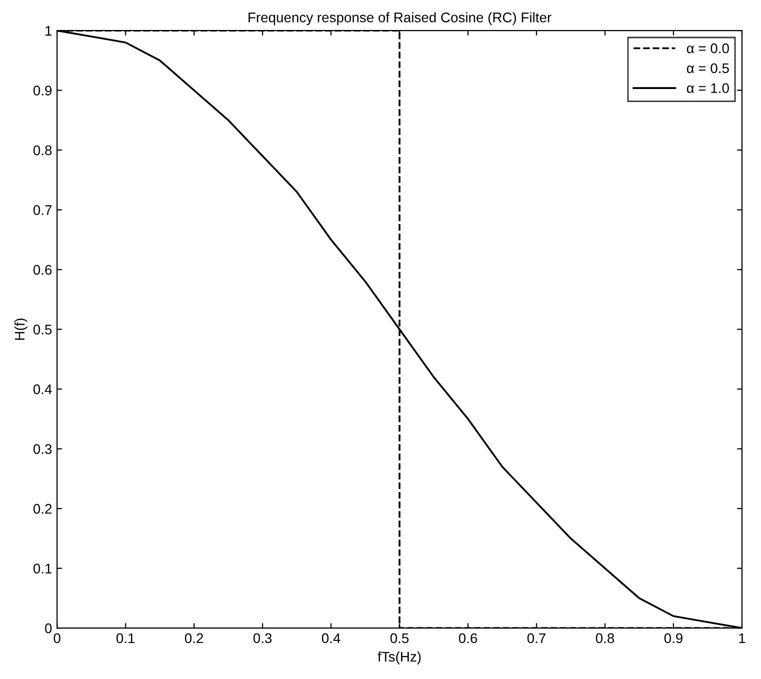 The height and width of the screenshot is (679, 761). Describe the element at coordinates (262, 638) in the screenshot. I see `x-tick-label: 0.3` at that location.